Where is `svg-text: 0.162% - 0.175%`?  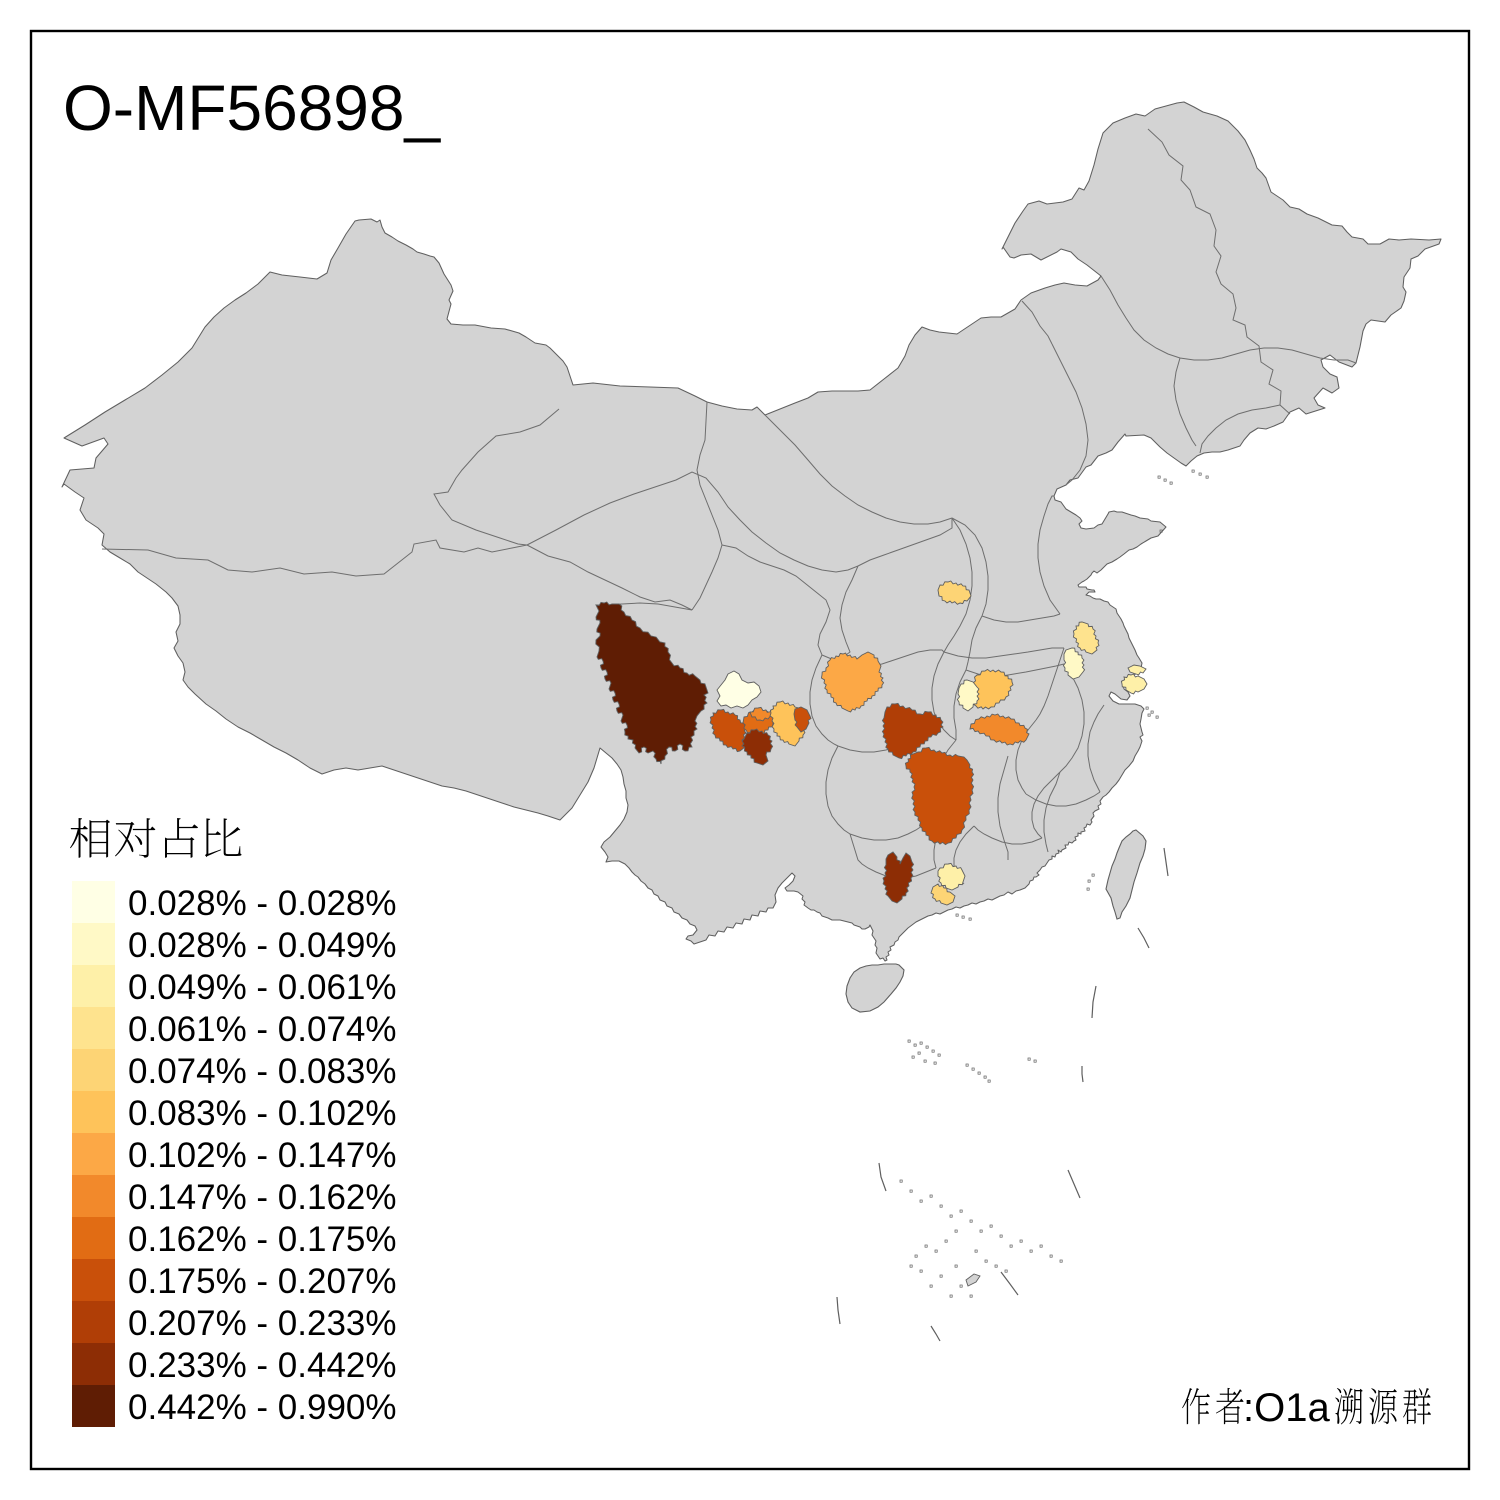
svg-text: 0.162% - 0.175% is located at coordinates (262, 1239).